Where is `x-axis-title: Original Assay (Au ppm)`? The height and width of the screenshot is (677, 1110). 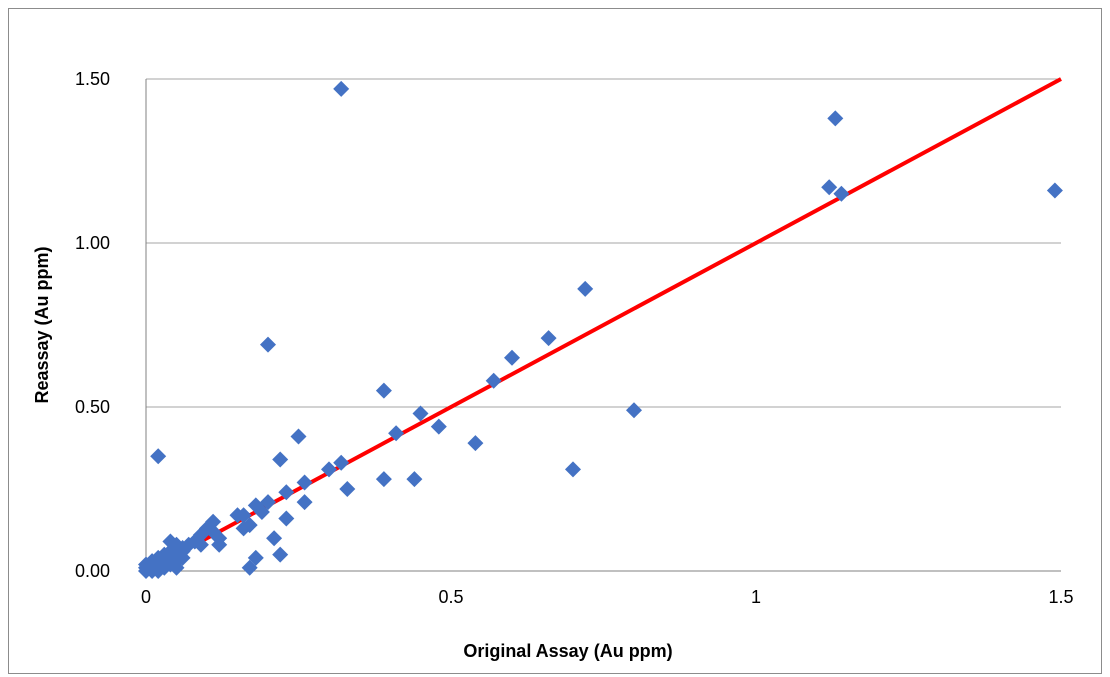
x-axis-title: Original Assay (Au ppm) is located at coordinates (567, 651).